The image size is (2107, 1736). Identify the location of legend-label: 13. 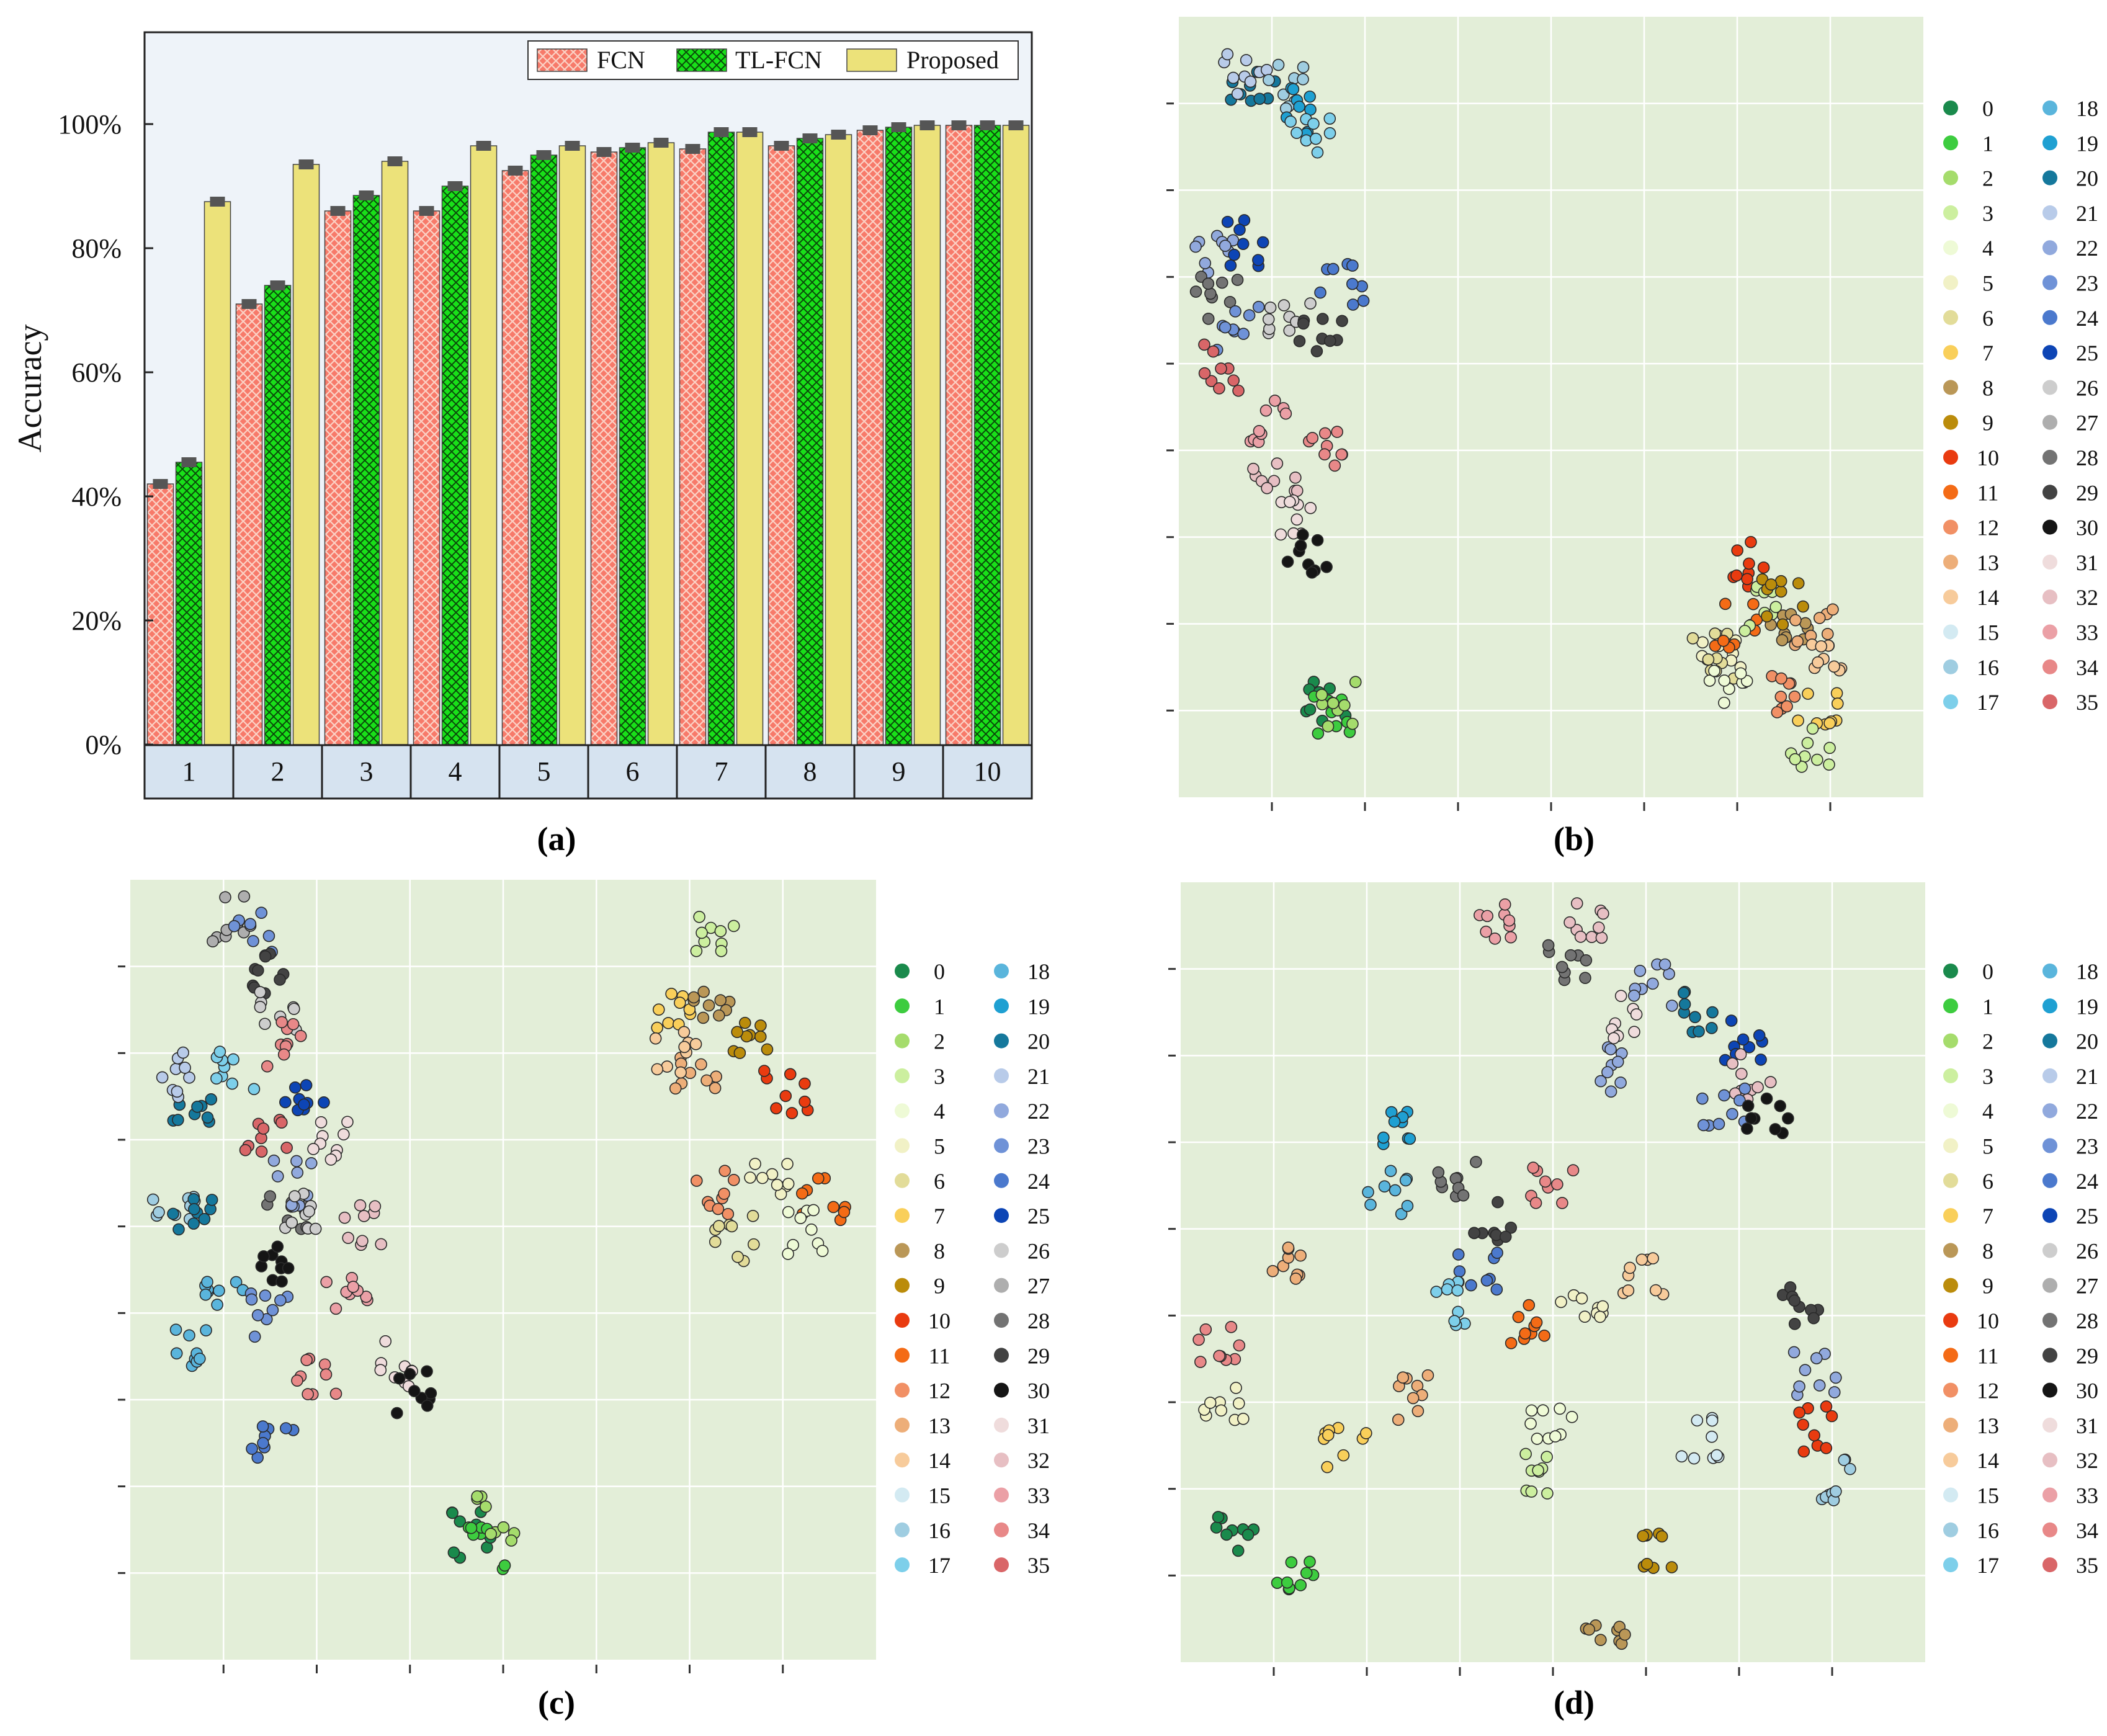
(939, 1425).